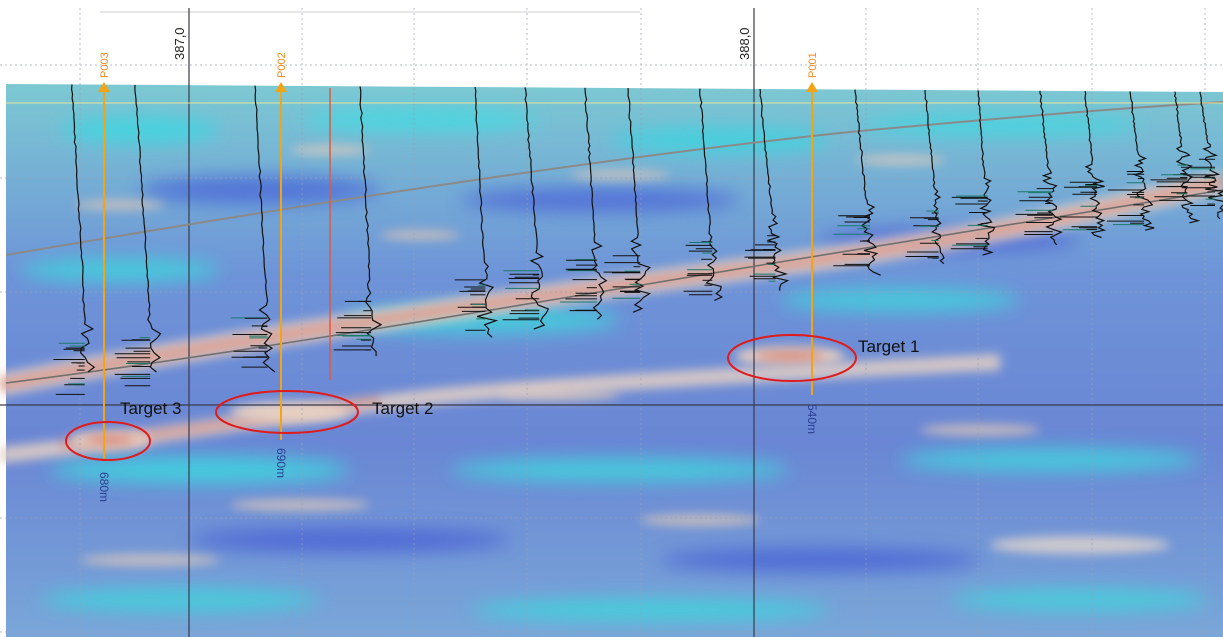  What do you see at coordinates (281, 463) in the screenshot?
I see `well-p002-depth-label: 690m` at bounding box center [281, 463].